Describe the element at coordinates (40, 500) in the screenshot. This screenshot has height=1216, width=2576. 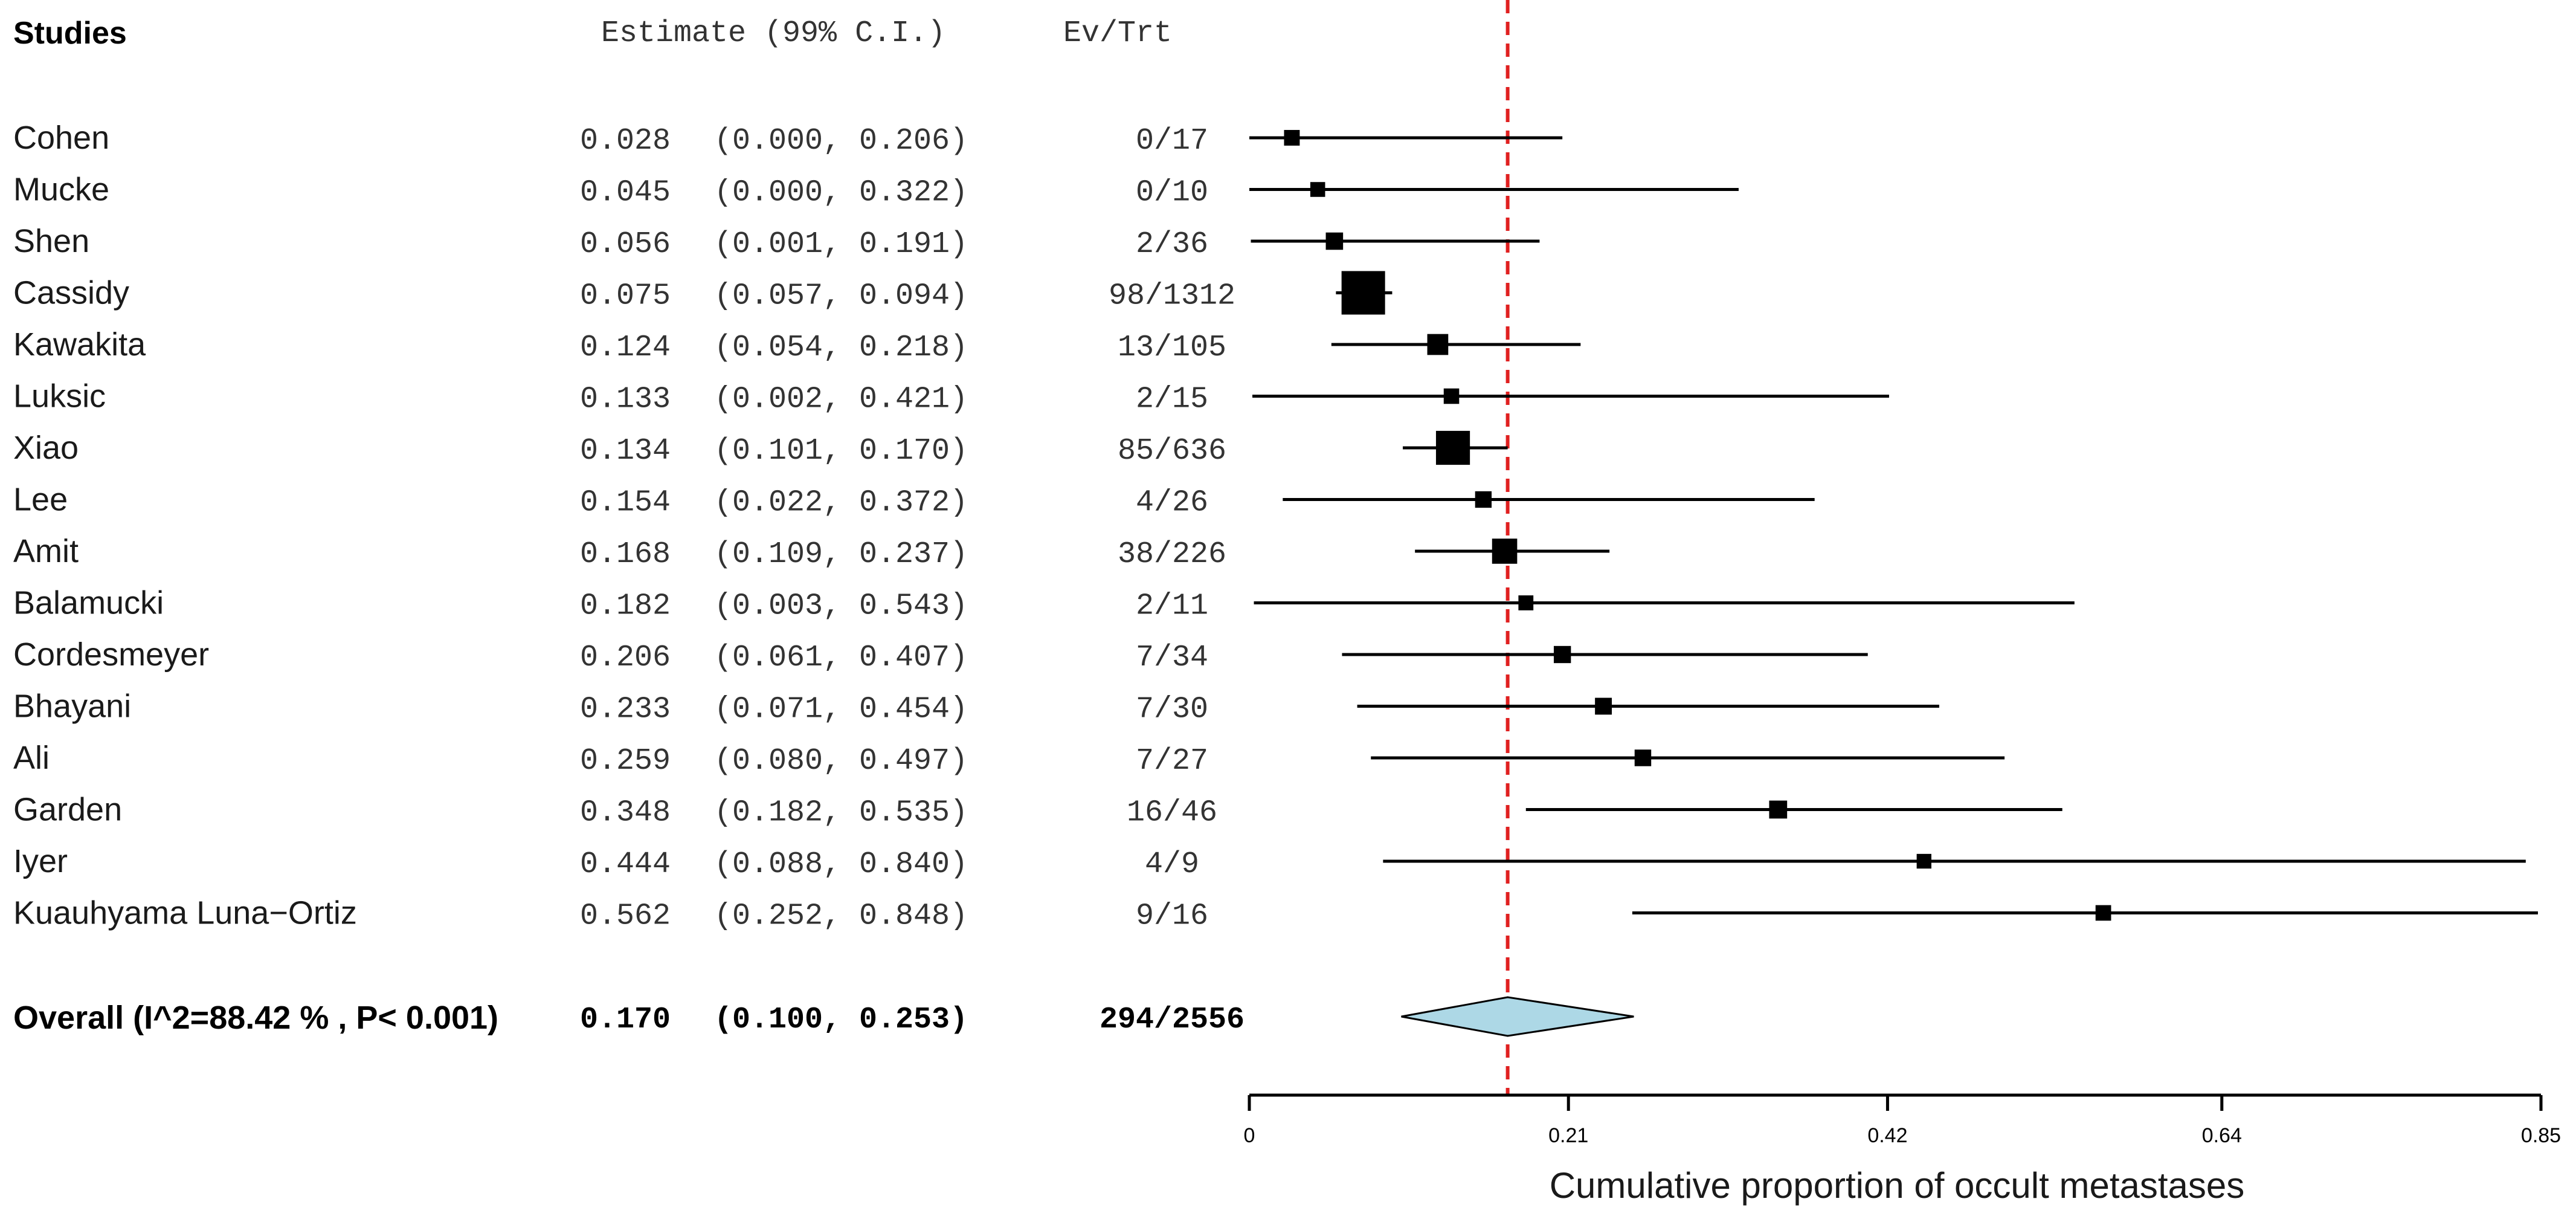
I see `study-name: Lee` at that location.